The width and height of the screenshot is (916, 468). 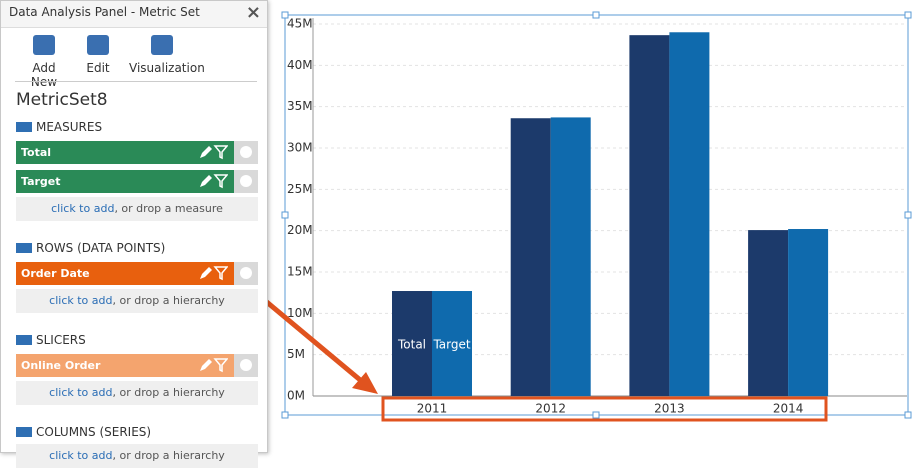 What do you see at coordinates (125, 273) in the screenshot?
I see `field-item: Order Date` at bounding box center [125, 273].